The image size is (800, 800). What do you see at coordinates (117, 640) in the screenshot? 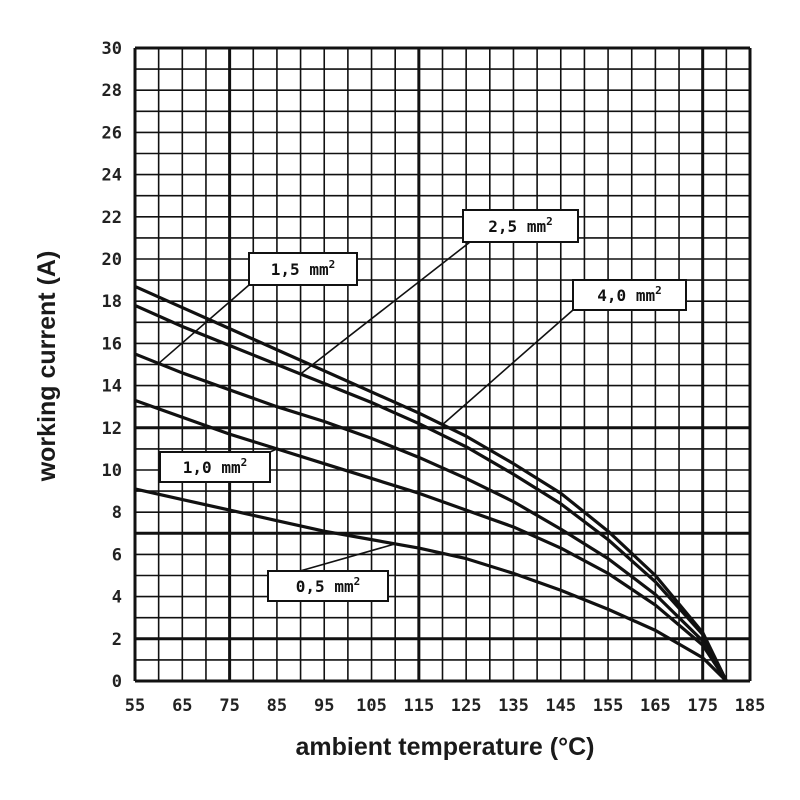
I see `y-tick-label: 2` at bounding box center [117, 640].